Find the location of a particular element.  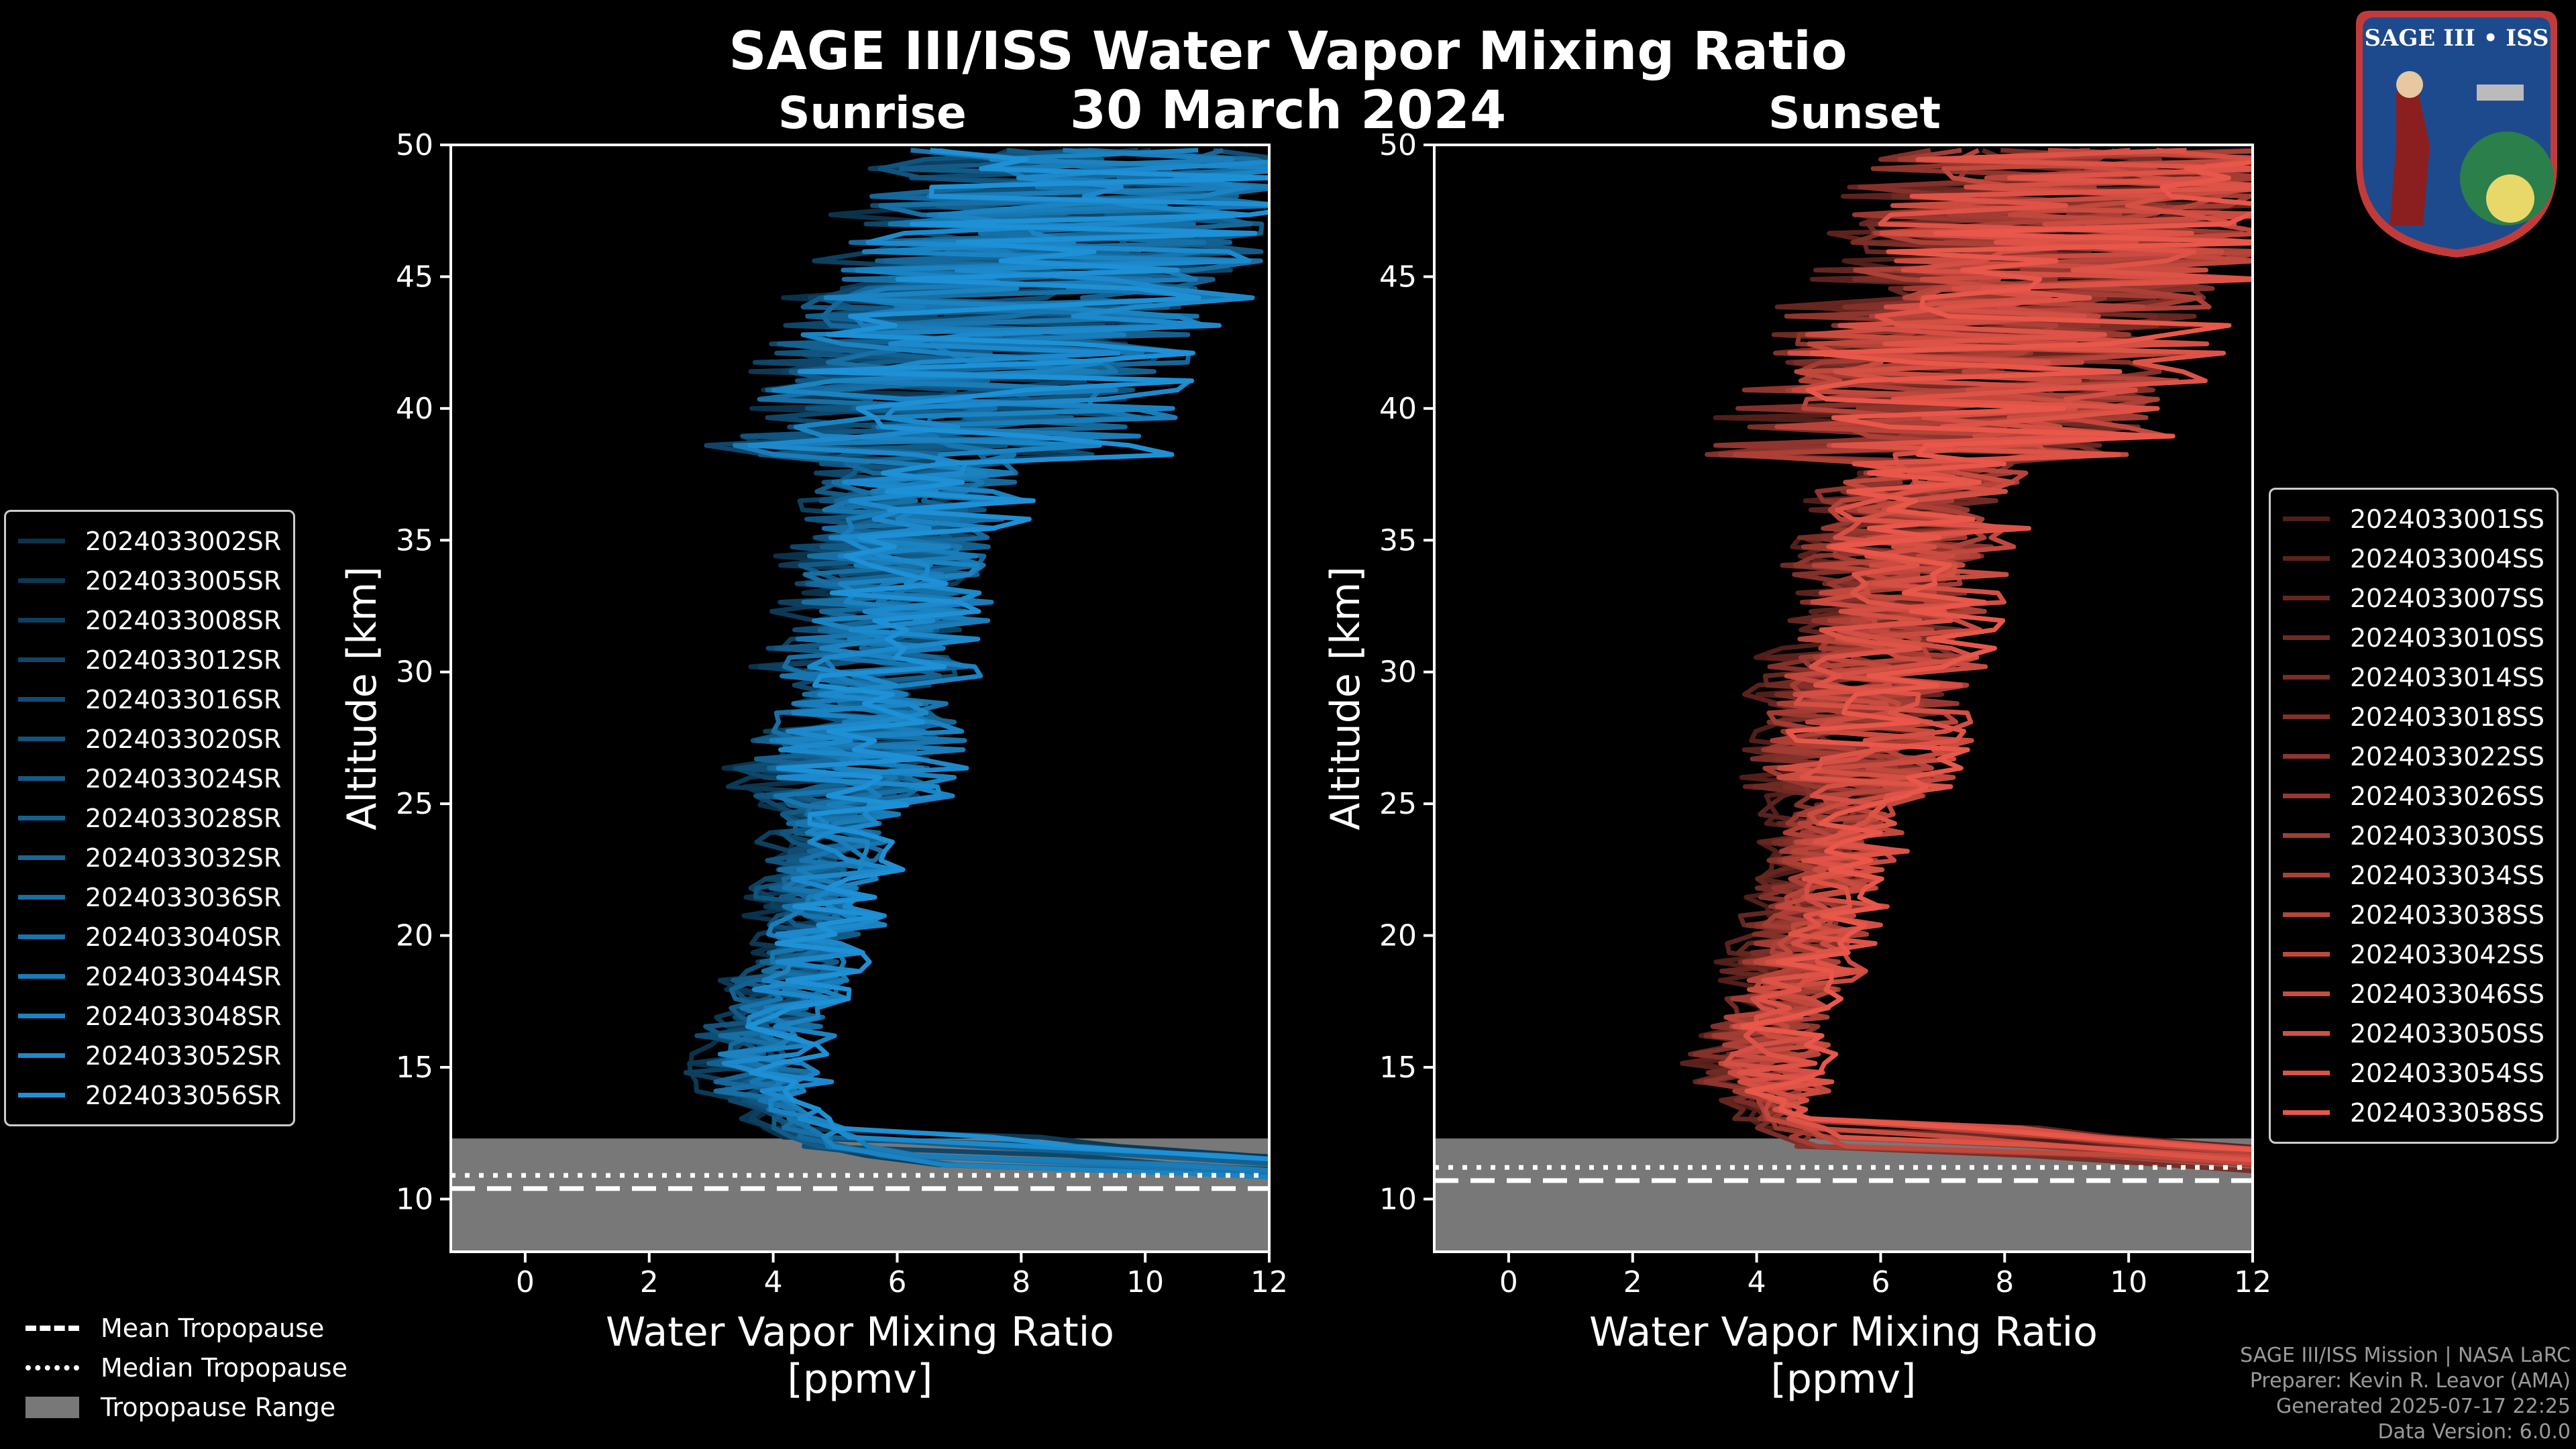

legend-label: 2024033044SR is located at coordinates (183, 976).